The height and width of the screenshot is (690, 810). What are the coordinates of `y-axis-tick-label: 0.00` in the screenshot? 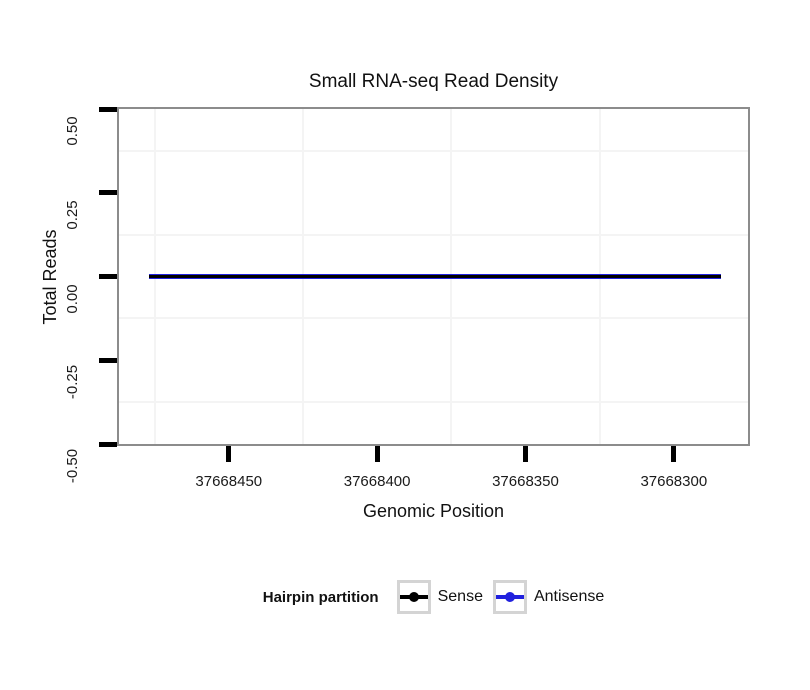 It's located at (72, 298).